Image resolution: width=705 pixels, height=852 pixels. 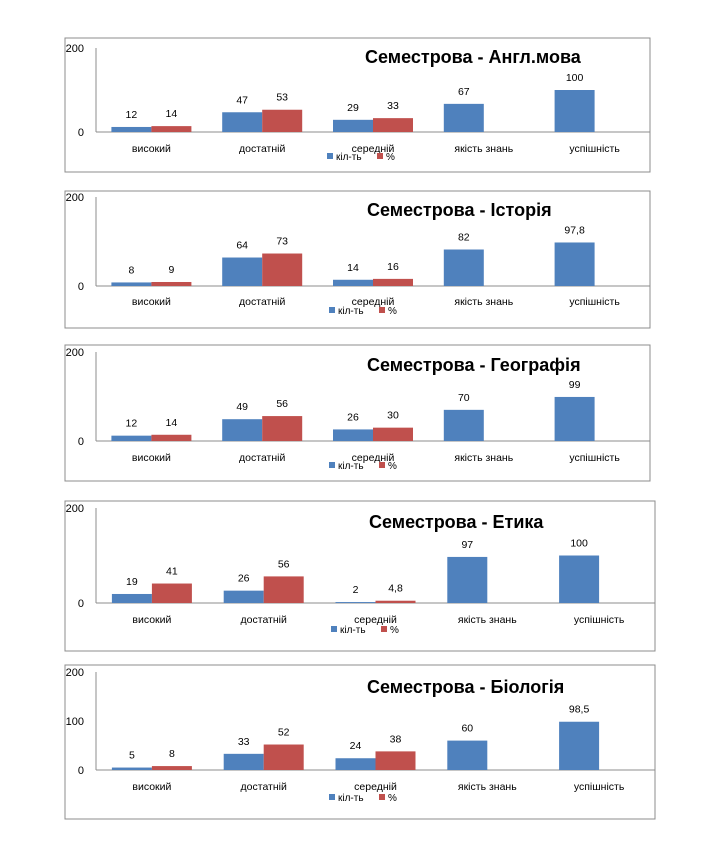 I want to click on chart-title: Семестрова - Етика, so click(x=456, y=522).